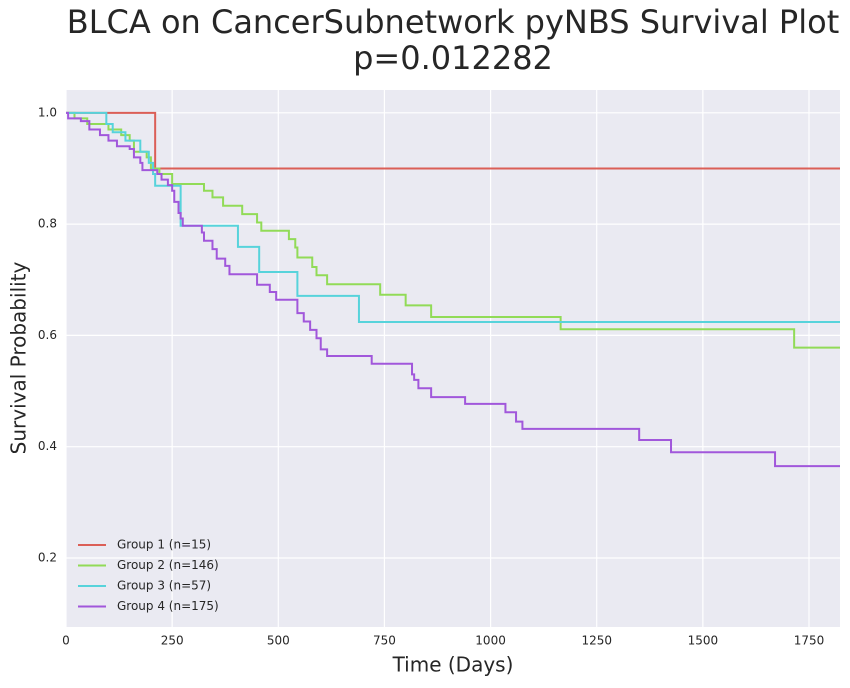  What do you see at coordinates (596, 641) in the screenshot?
I see `x-tick-label: 1250` at bounding box center [596, 641].